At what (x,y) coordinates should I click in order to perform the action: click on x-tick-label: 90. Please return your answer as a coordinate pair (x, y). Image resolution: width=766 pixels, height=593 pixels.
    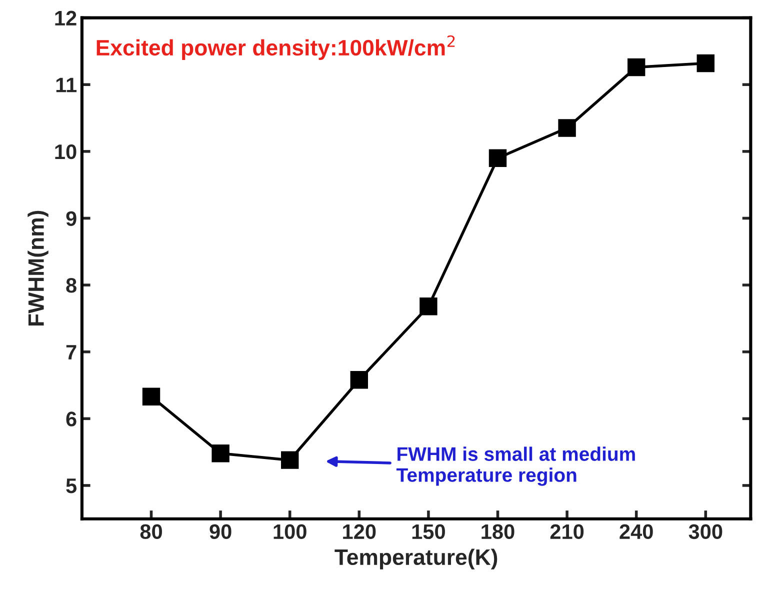
    Looking at the image, I should click on (221, 532).